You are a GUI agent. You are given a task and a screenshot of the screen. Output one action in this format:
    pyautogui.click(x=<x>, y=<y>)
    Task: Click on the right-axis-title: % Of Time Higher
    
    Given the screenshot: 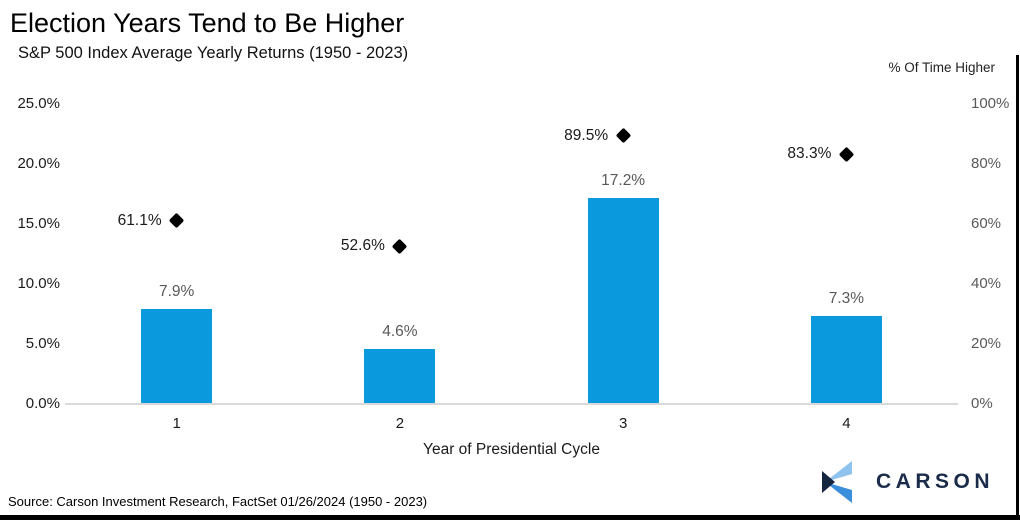 What is the action you would take?
    pyautogui.click(x=941, y=67)
    